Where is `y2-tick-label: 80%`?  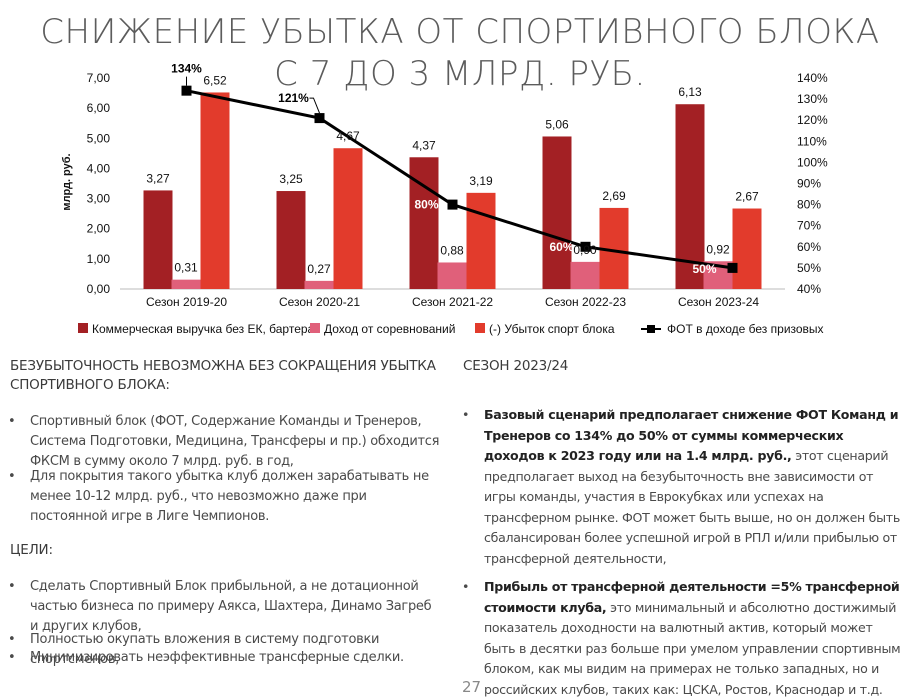 y2-tick-label: 80% is located at coordinates (809, 205).